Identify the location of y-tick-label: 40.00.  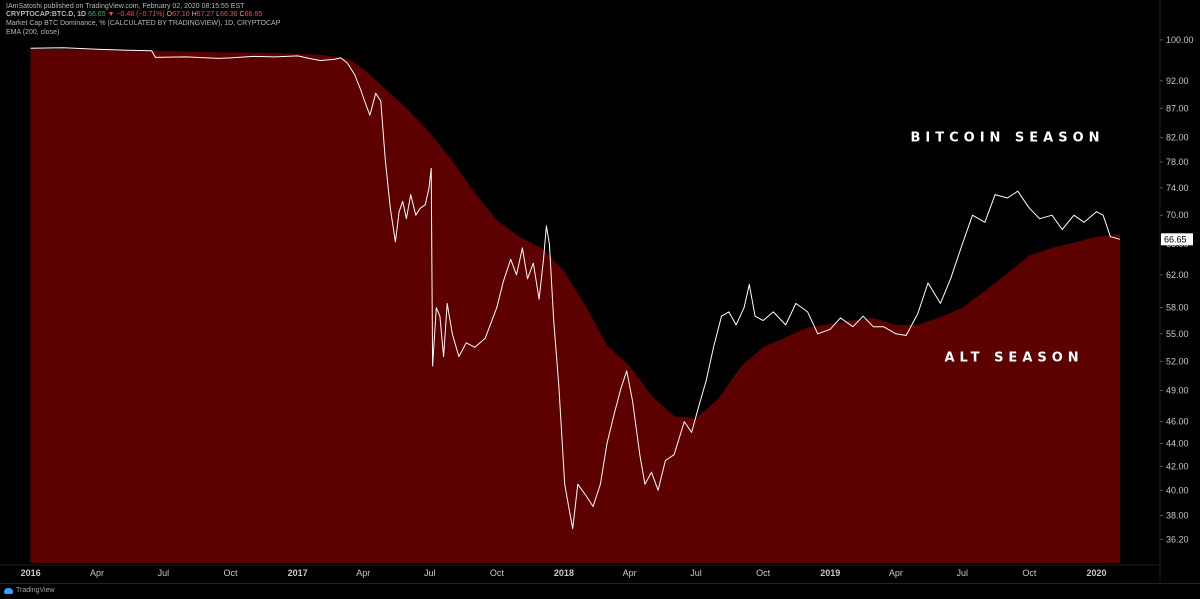
(1177, 490).